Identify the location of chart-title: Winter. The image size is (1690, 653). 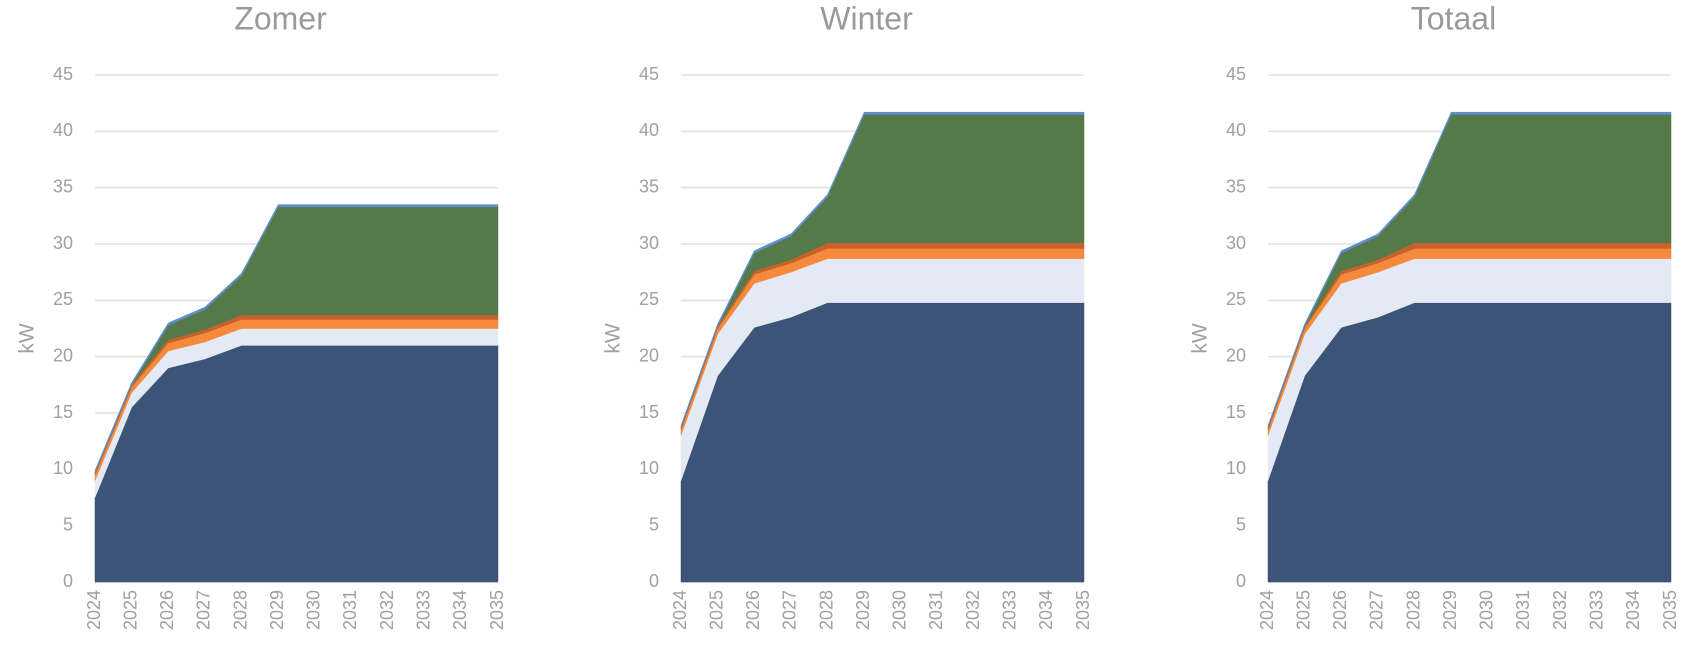
(866, 18).